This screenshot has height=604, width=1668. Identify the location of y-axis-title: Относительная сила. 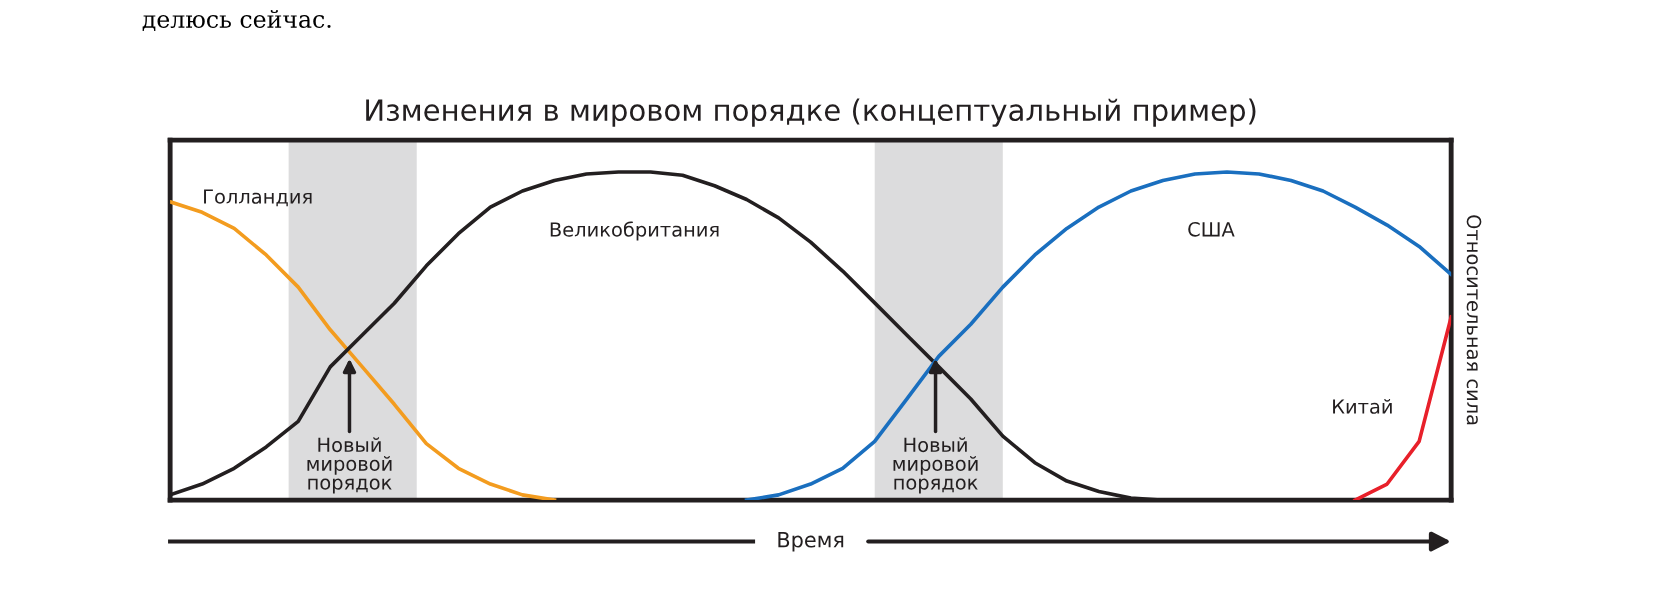
(1474, 320).